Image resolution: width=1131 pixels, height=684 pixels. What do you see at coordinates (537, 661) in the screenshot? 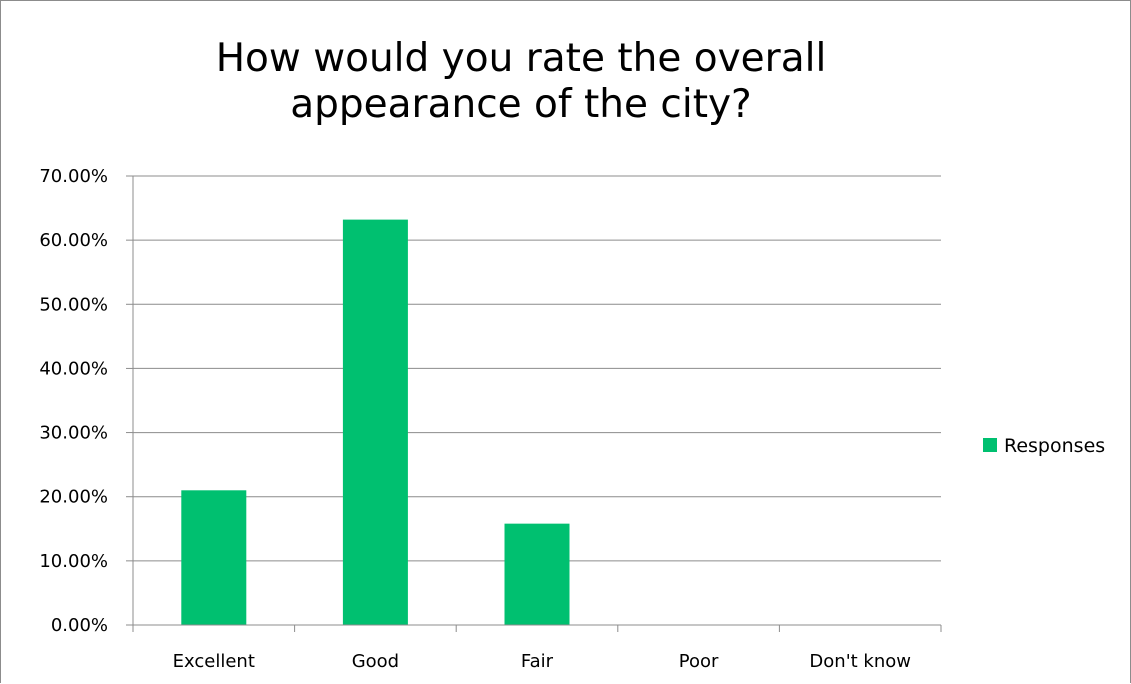
I see `x-tick-label: Fair` at bounding box center [537, 661].